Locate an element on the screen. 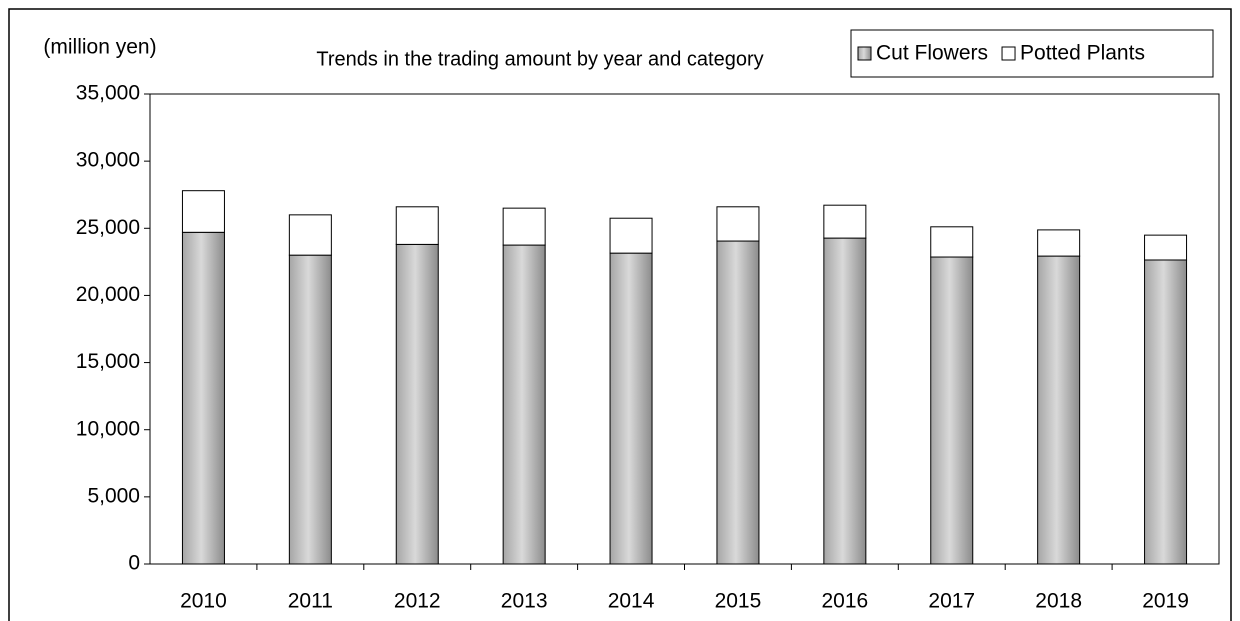 Image resolution: width=1240 pixels, height=621 pixels. legend-label: Potted Plants is located at coordinates (1082, 53).